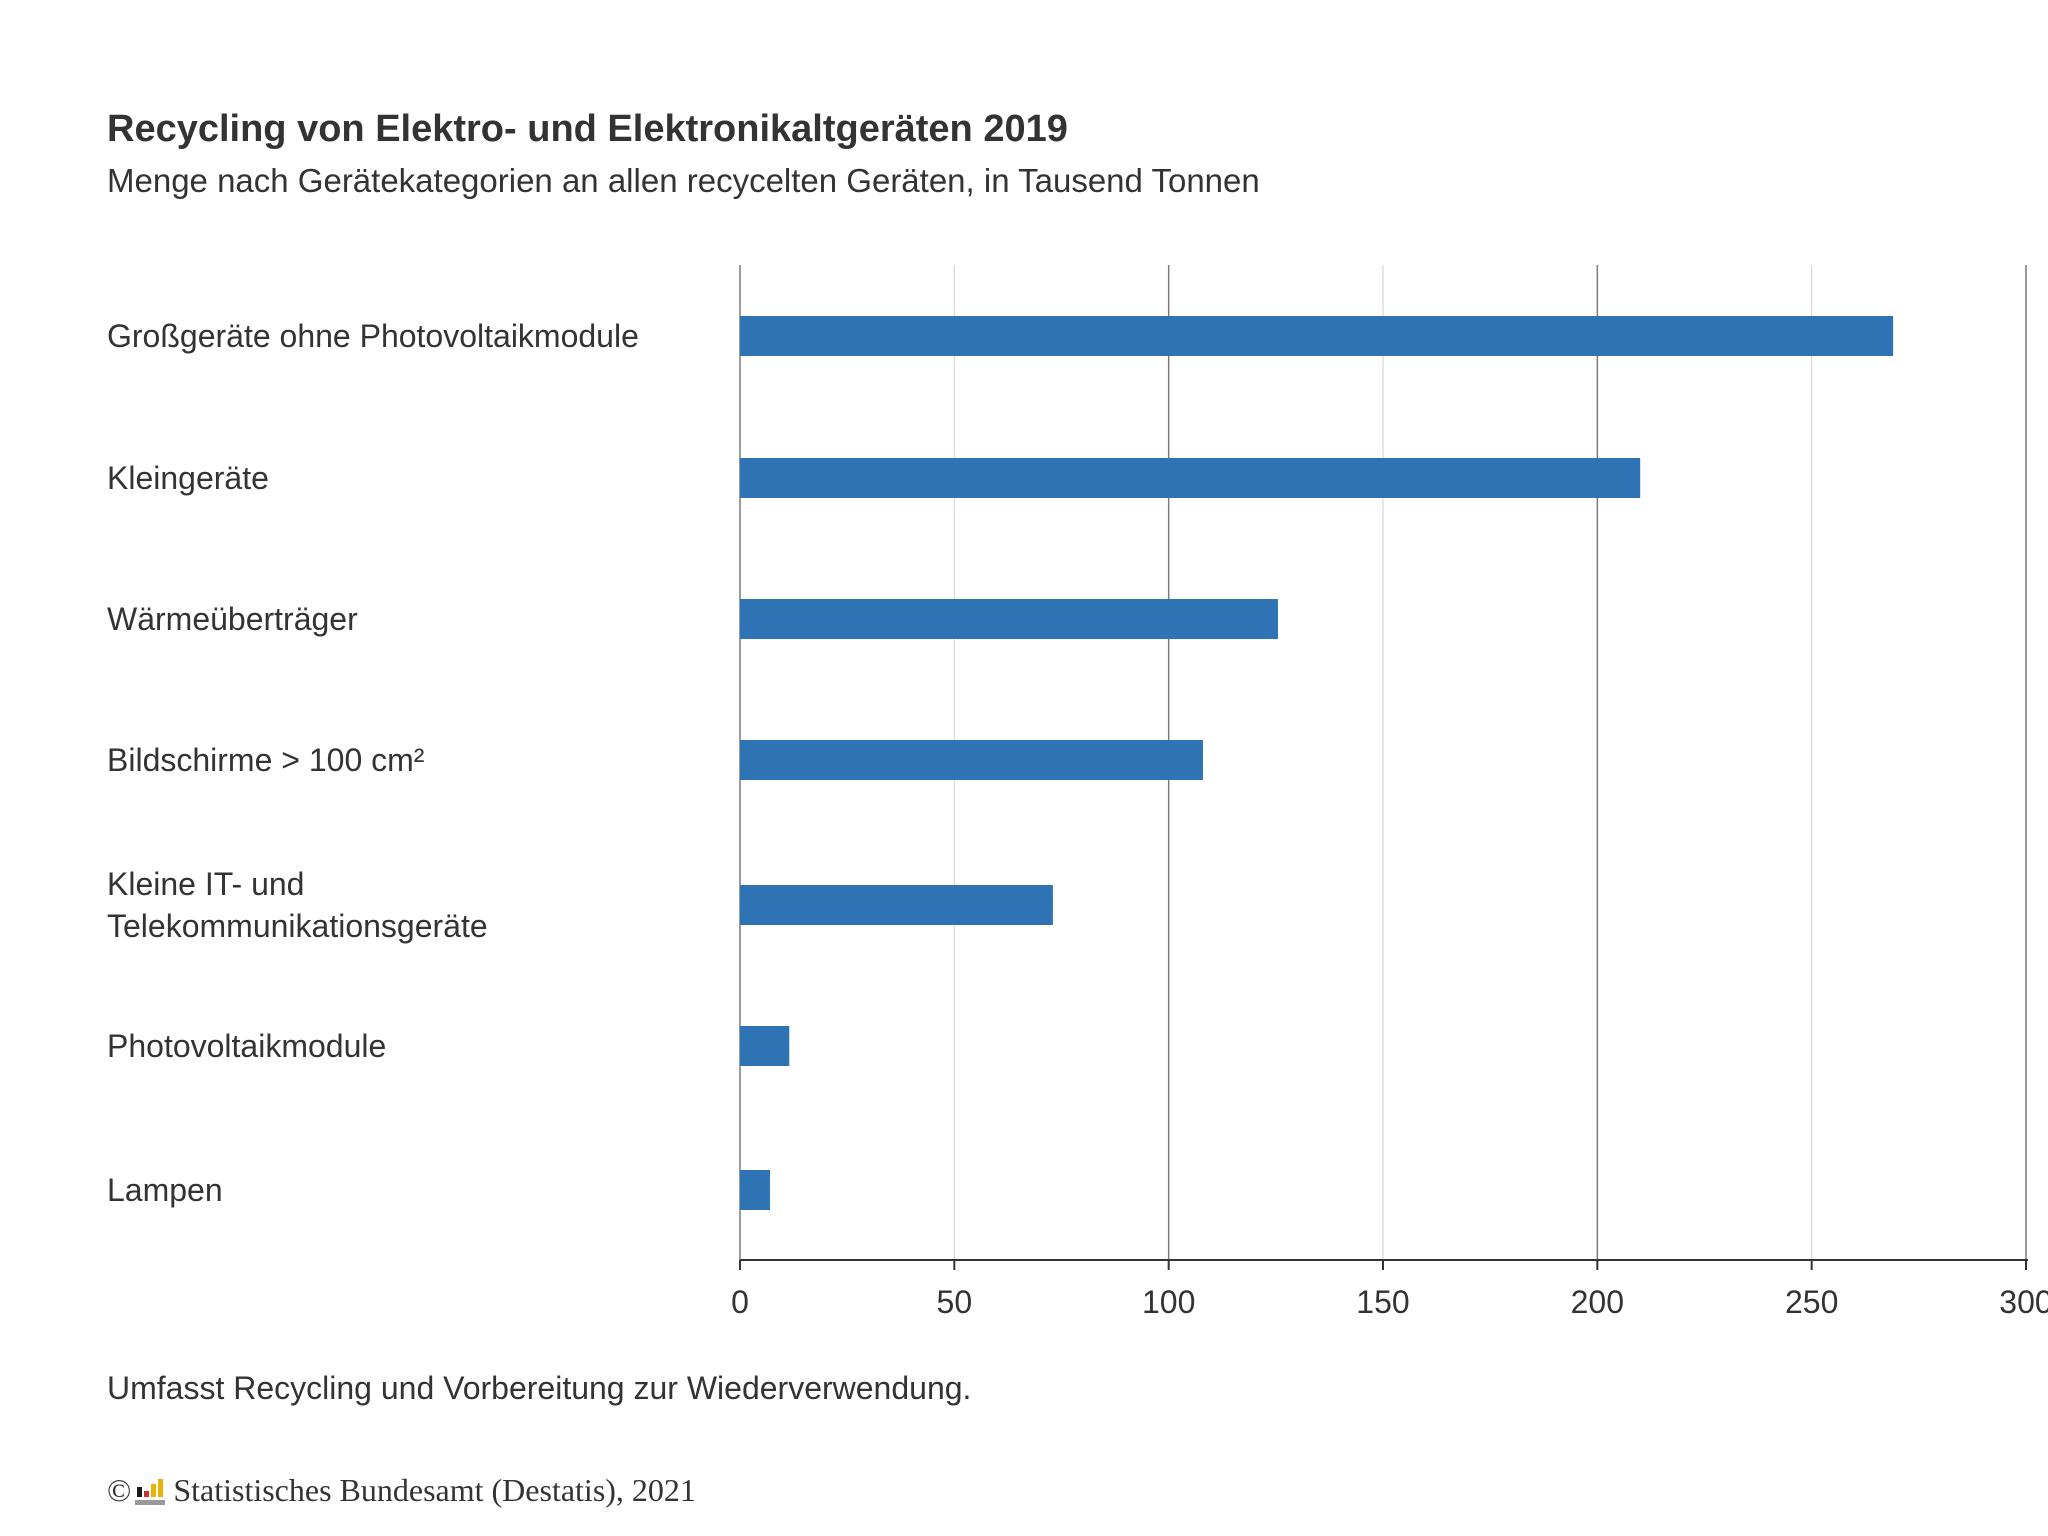 The width and height of the screenshot is (2048, 1536). I want to click on destatis-logo-icon, so click(150, 1491).